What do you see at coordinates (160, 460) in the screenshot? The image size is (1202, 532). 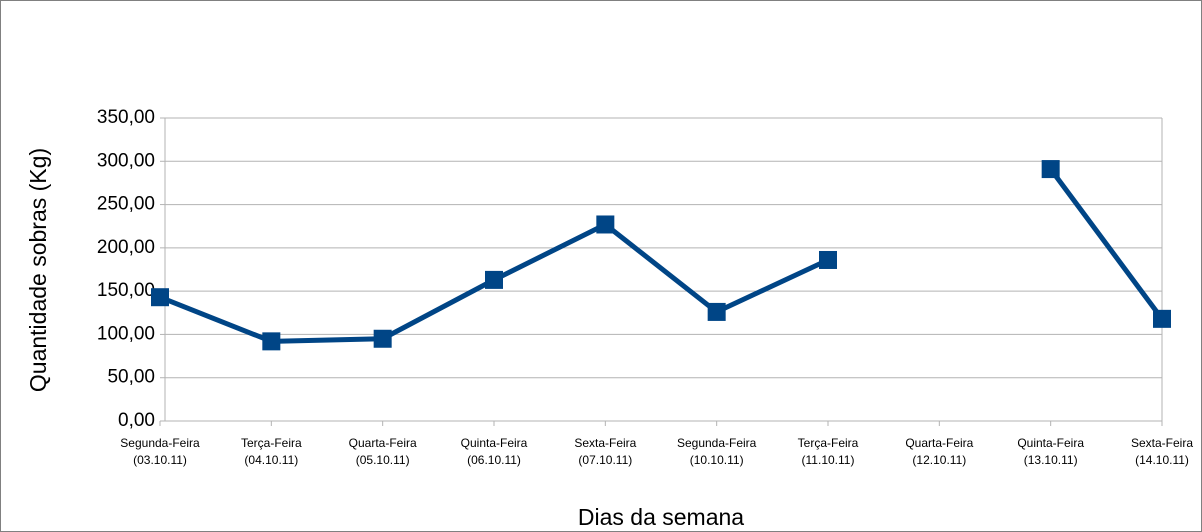 I see `x-tick-label: (03.10.11)` at bounding box center [160, 460].